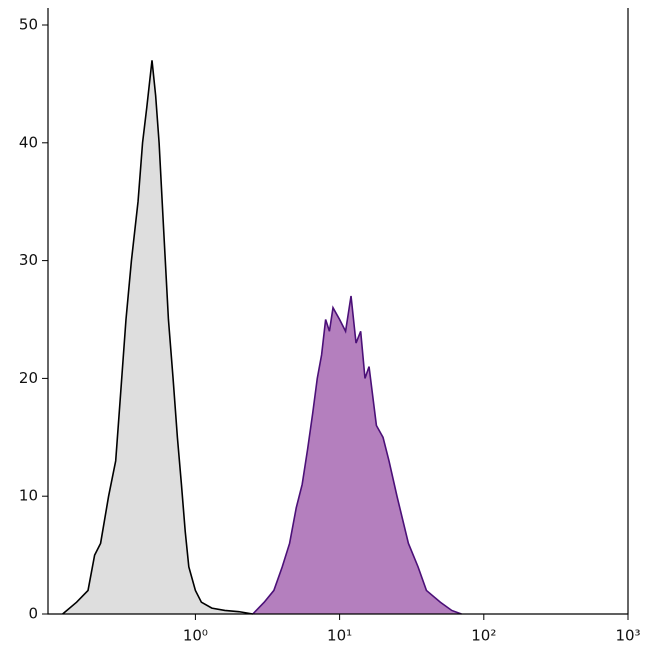  I want to click on y-tick-label: 20, so click(28, 378).